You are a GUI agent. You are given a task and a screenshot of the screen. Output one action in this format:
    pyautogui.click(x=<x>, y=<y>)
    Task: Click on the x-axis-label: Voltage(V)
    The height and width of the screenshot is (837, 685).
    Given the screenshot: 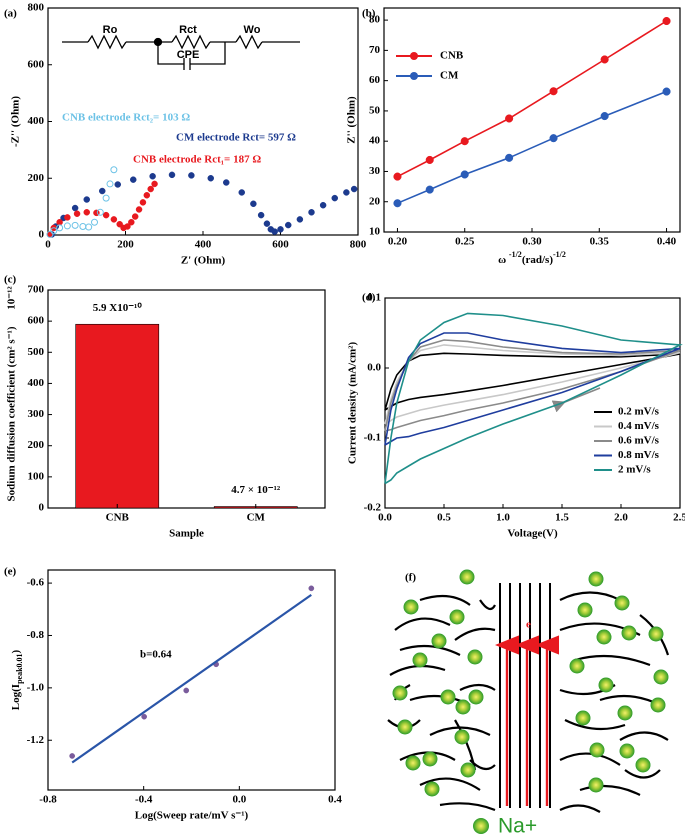 What is the action you would take?
    pyautogui.click(x=532, y=534)
    